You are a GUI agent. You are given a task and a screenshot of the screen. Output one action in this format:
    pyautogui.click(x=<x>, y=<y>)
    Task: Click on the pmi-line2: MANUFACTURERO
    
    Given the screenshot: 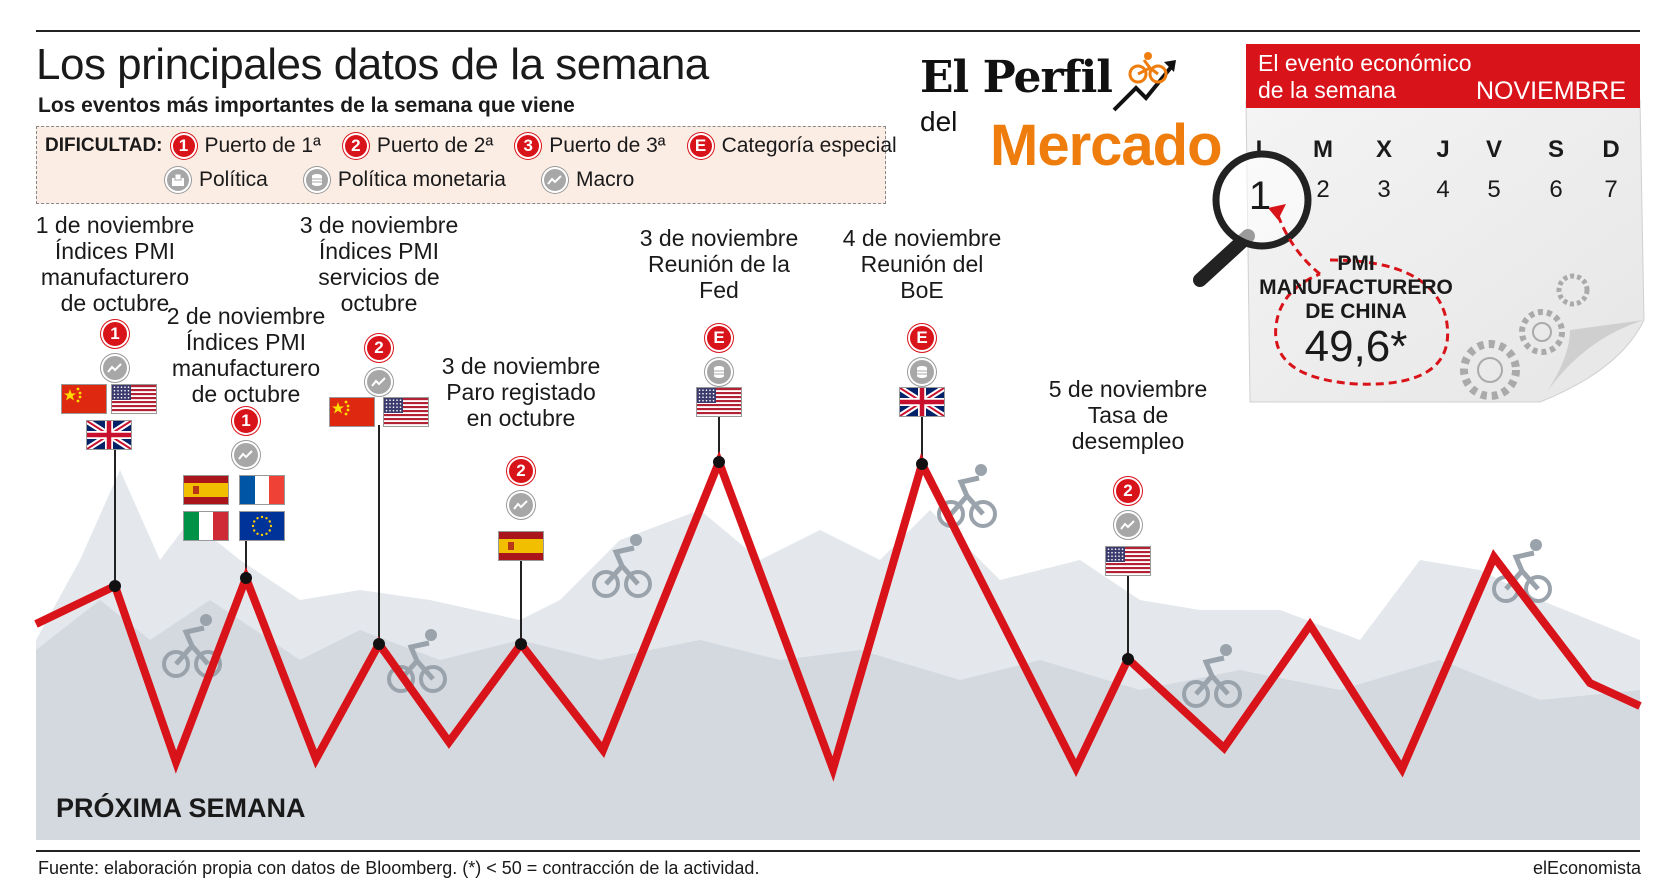 What is the action you would take?
    pyautogui.click(x=1356, y=287)
    